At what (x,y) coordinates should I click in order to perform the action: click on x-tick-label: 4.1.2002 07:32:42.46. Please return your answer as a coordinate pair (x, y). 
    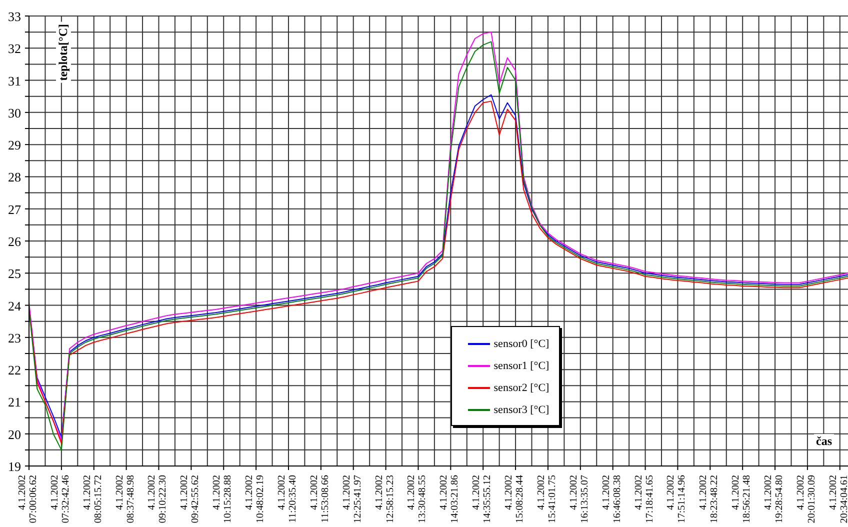
    Looking at the image, I should click on (60, 499).